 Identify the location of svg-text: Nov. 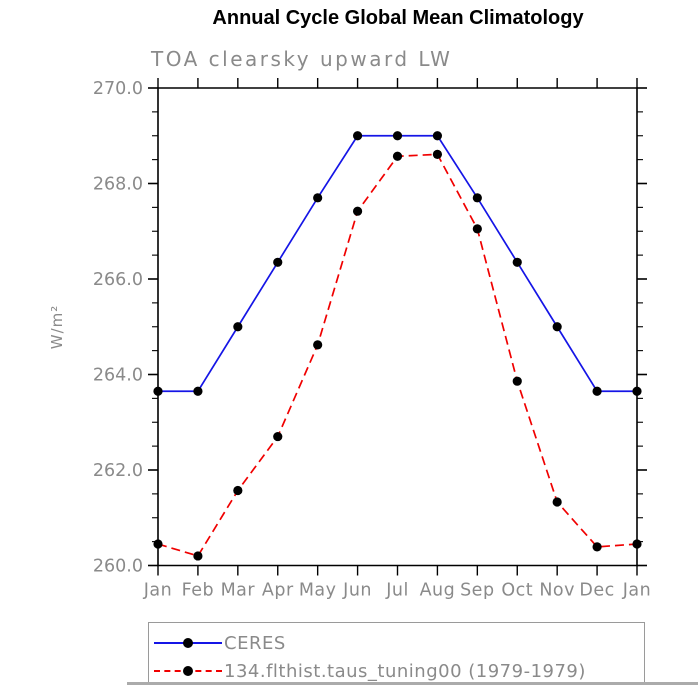
(557, 591).